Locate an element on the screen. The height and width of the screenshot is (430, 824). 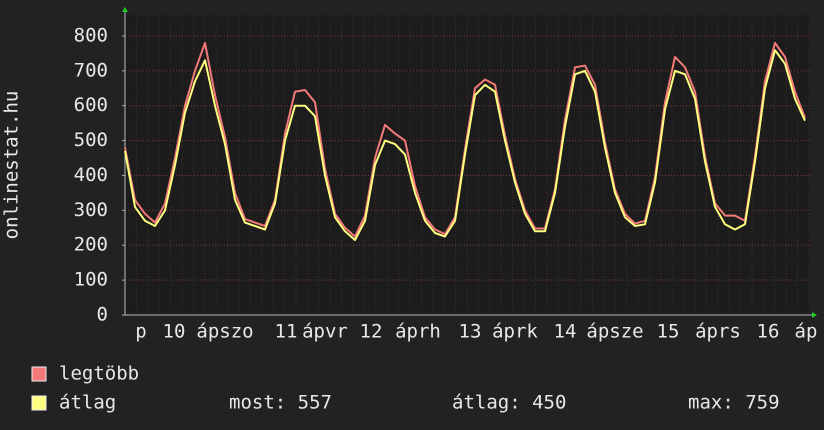
x-tick-label: áprk is located at coordinates (515, 332).